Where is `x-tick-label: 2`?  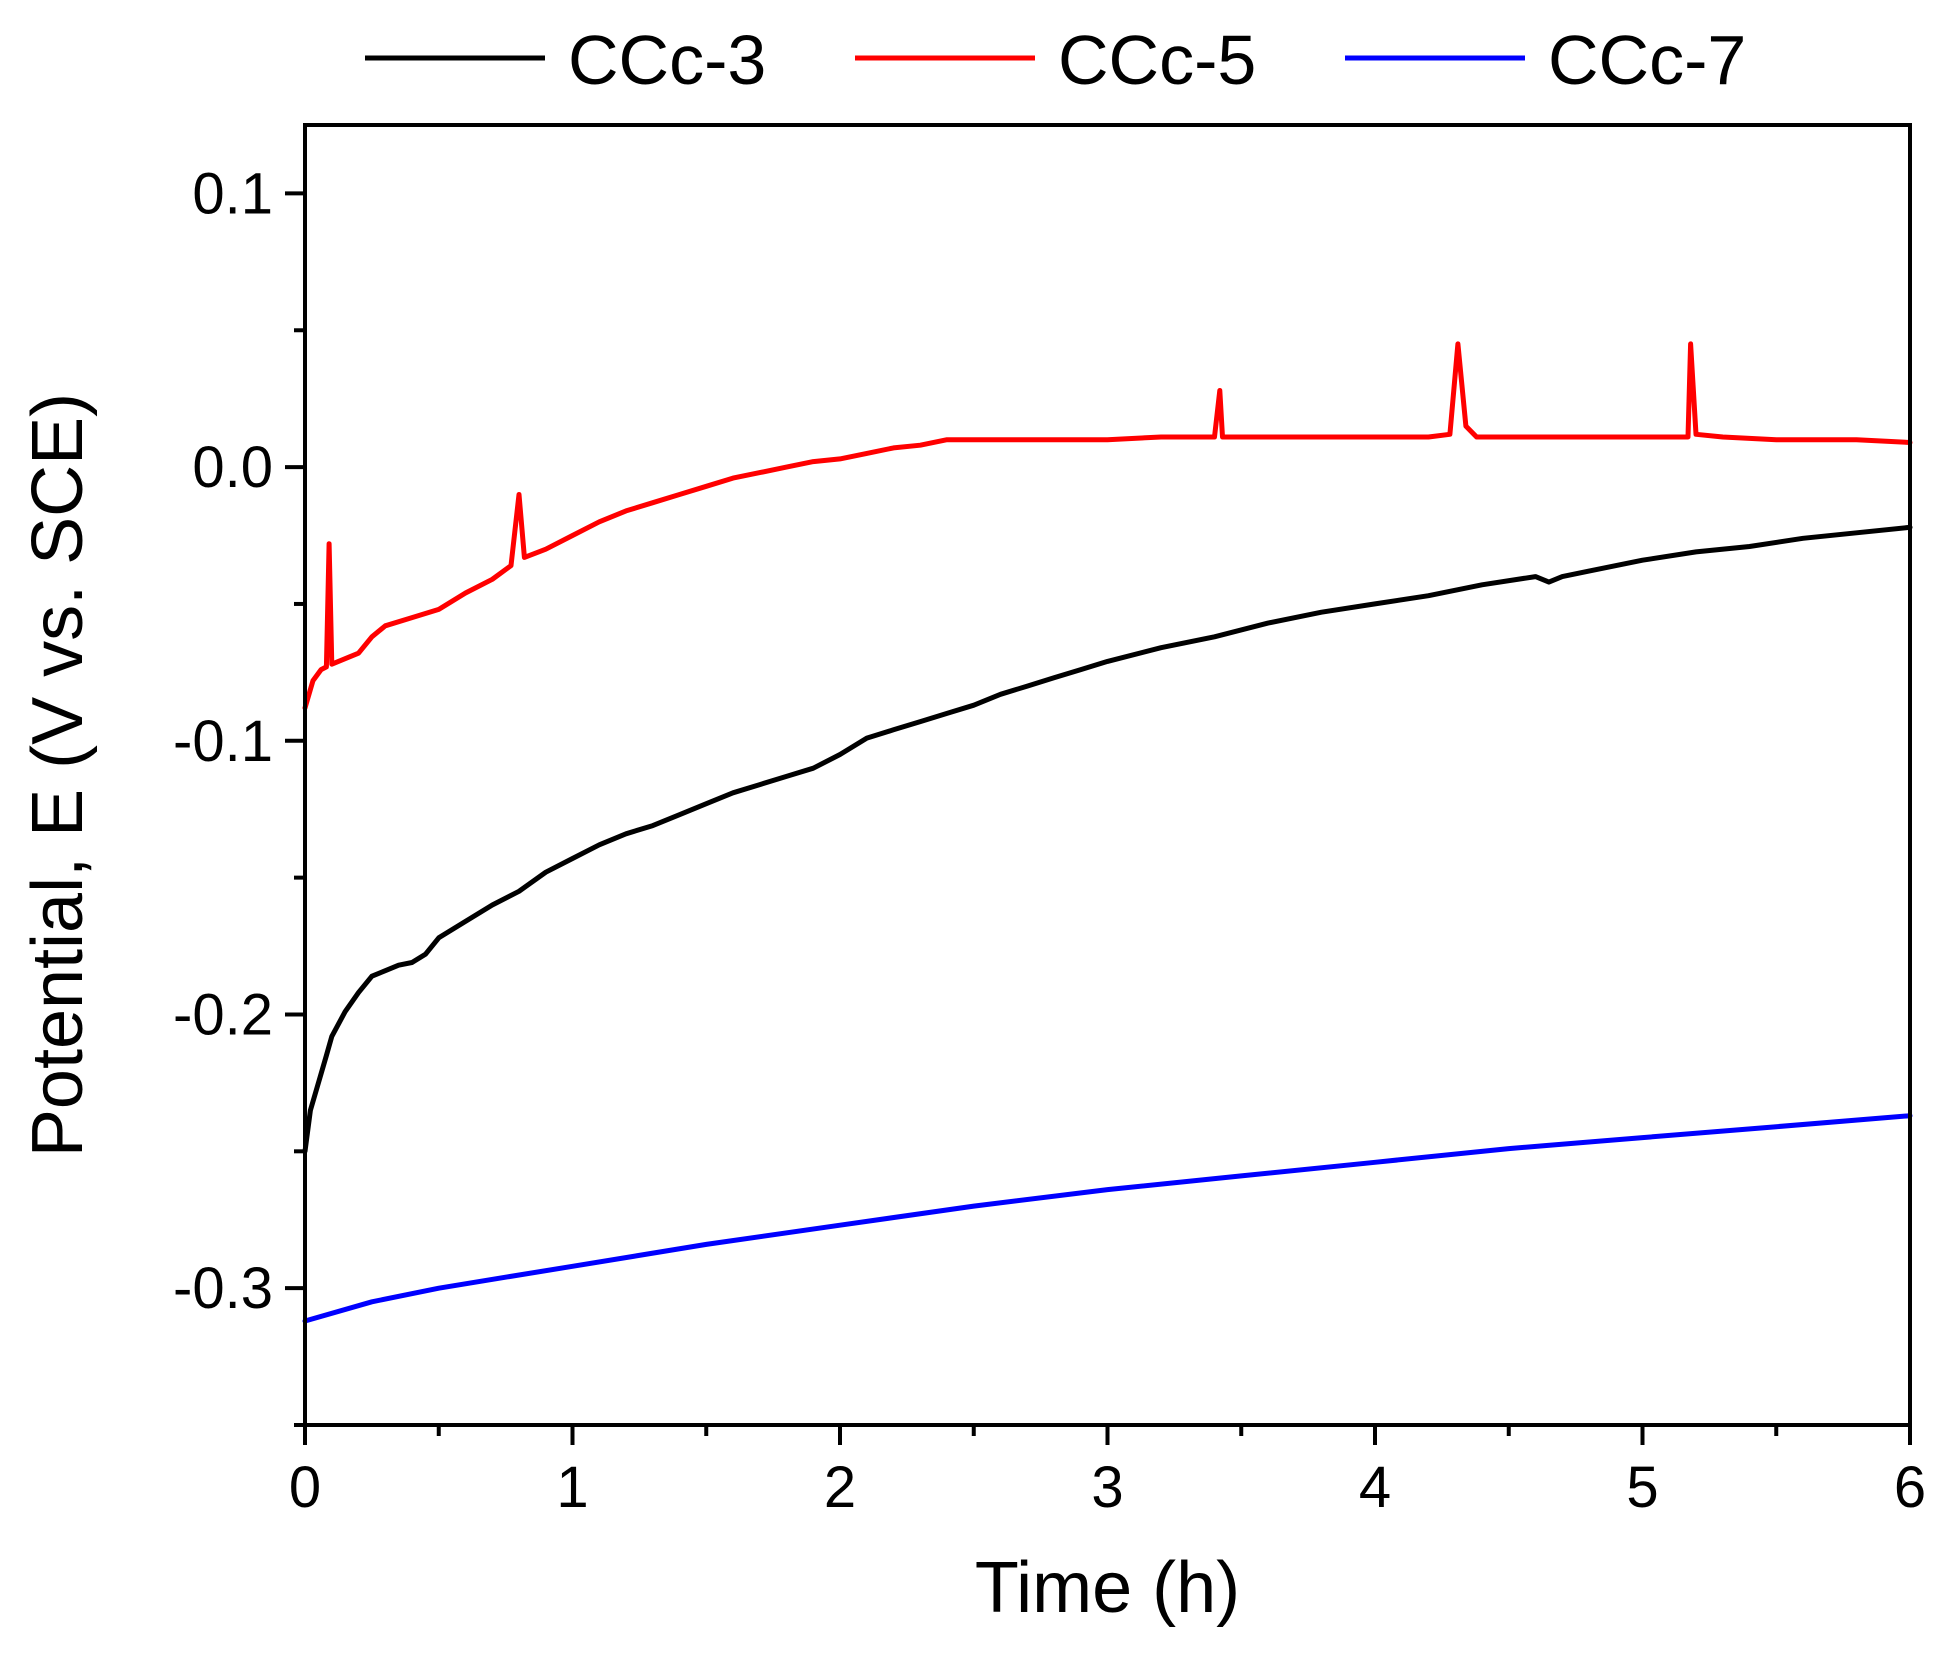 x-tick-label: 2 is located at coordinates (840, 1487).